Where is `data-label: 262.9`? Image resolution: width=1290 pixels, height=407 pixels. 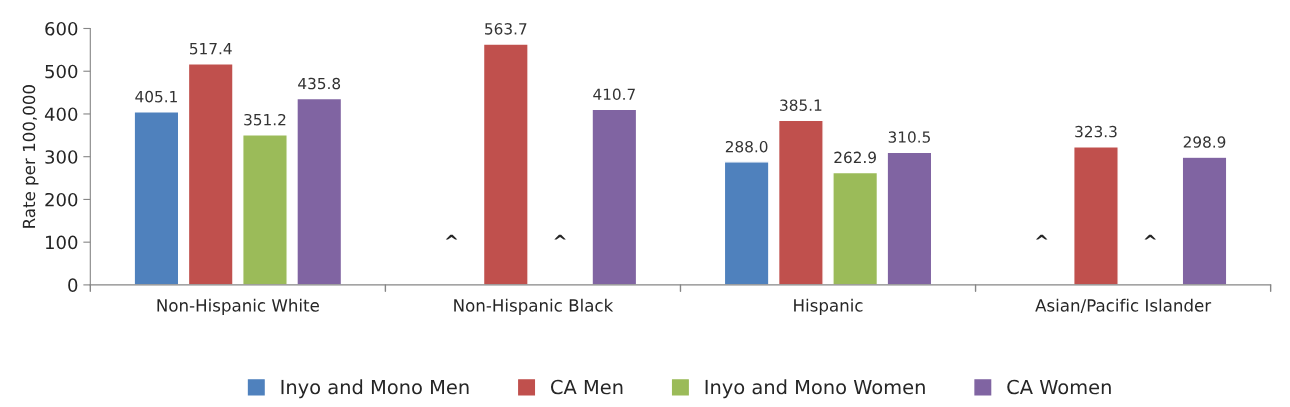
data-label: 262.9 is located at coordinates (855, 157).